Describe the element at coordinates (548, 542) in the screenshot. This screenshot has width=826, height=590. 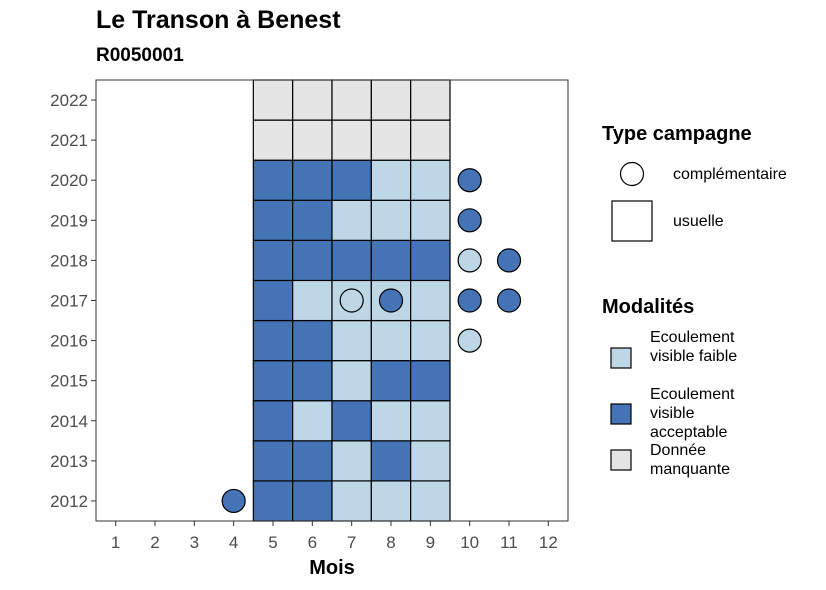
I see `x-tick-label-12: 12` at that location.